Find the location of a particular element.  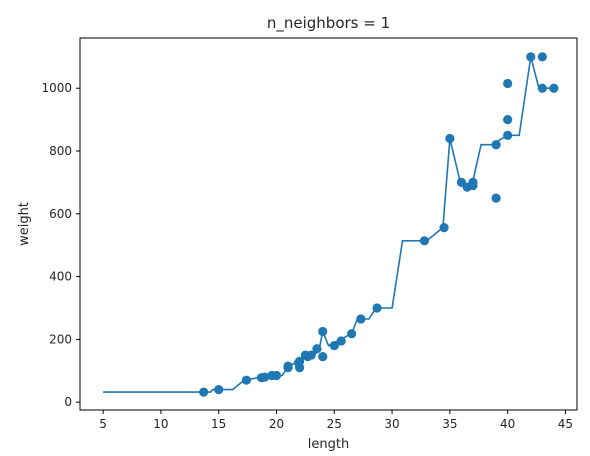

y-tick-label: 600 is located at coordinates (60, 214).